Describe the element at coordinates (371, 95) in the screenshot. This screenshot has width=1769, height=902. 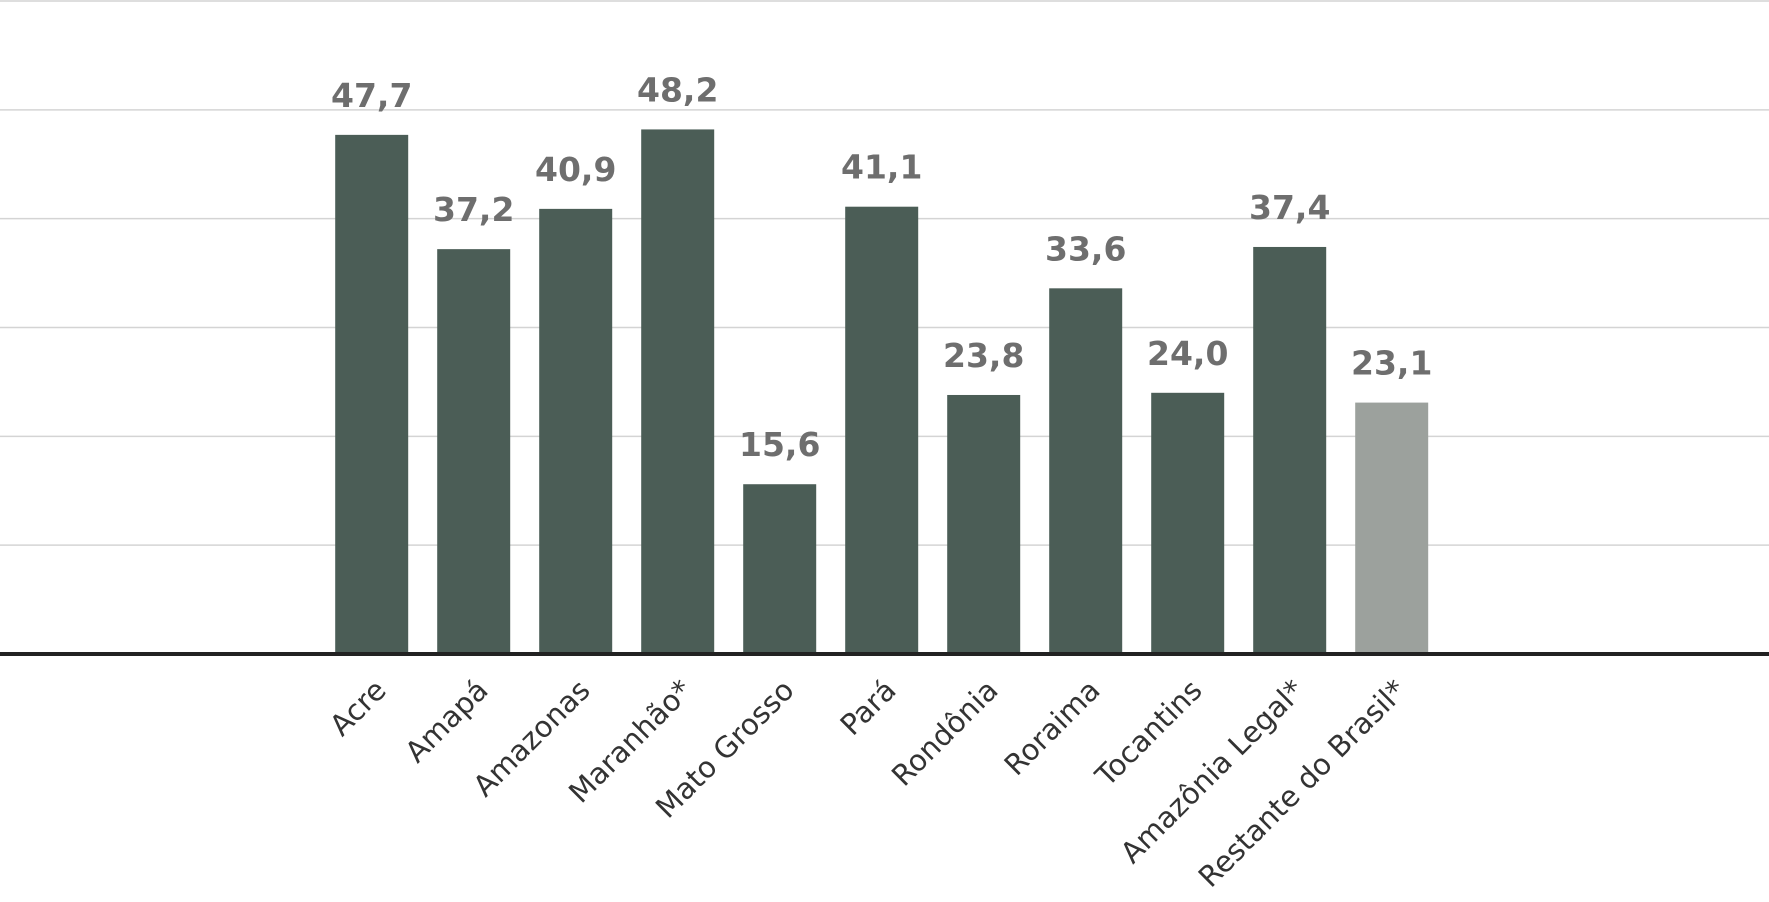
I see `value-label: 47,7` at that location.